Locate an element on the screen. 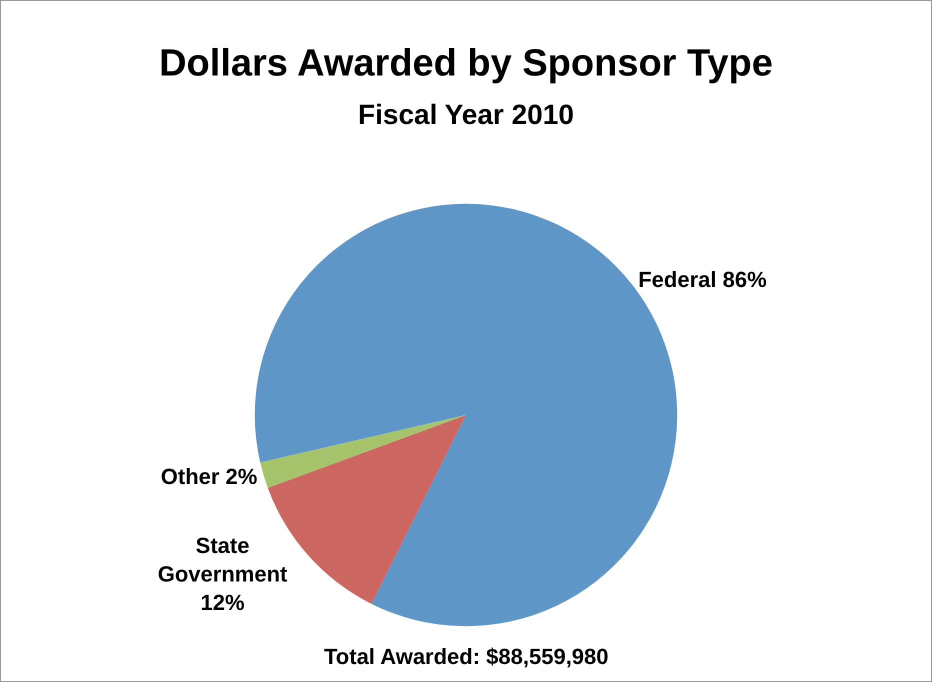  slice-label: Other 2% is located at coordinates (209, 476).